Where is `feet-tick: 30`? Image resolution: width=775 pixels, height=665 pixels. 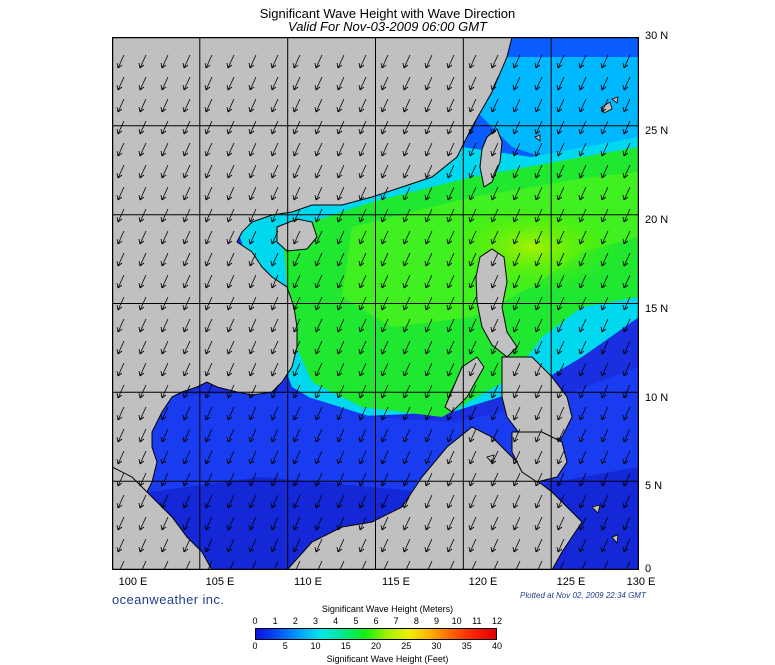
feet-tick: 30 is located at coordinates (436, 646).